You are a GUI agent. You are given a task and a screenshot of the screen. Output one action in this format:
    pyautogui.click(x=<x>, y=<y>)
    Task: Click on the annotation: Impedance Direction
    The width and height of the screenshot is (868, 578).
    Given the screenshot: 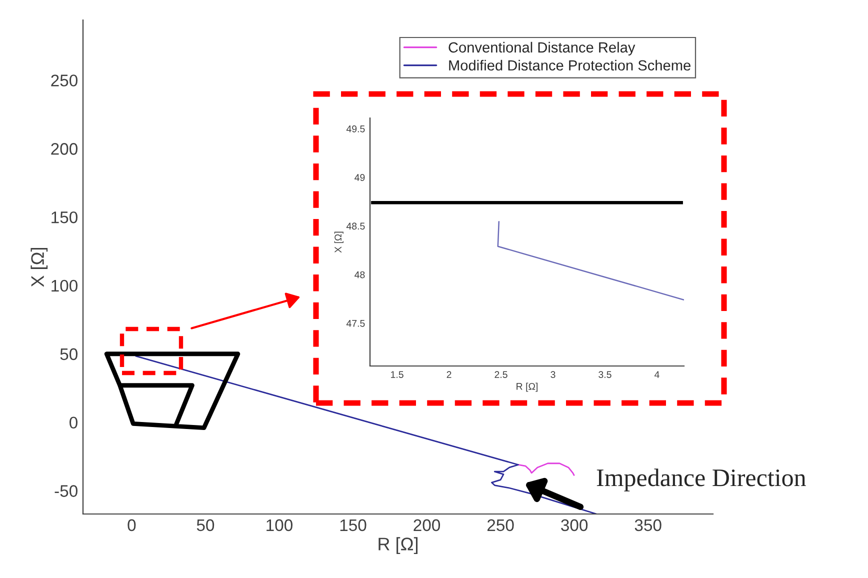 What is the action you would take?
    pyautogui.click(x=701, y=480)
    